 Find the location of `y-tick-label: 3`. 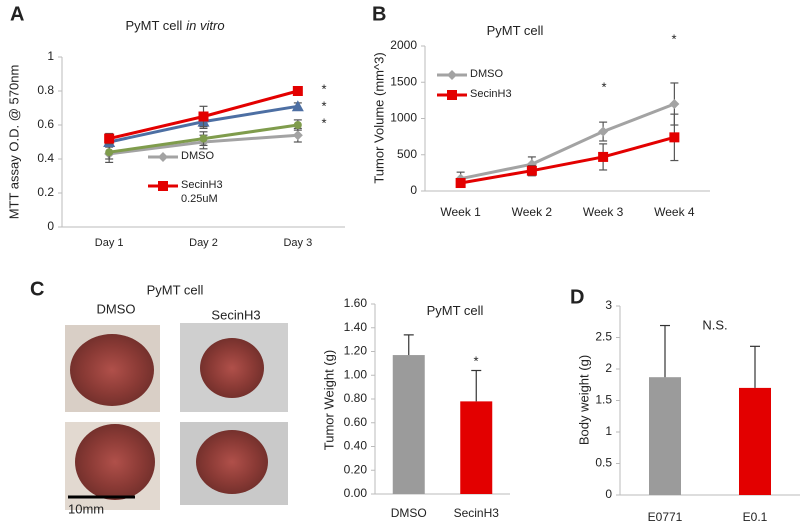

y-tick-label: 3 is located at coordinates (608, 305).